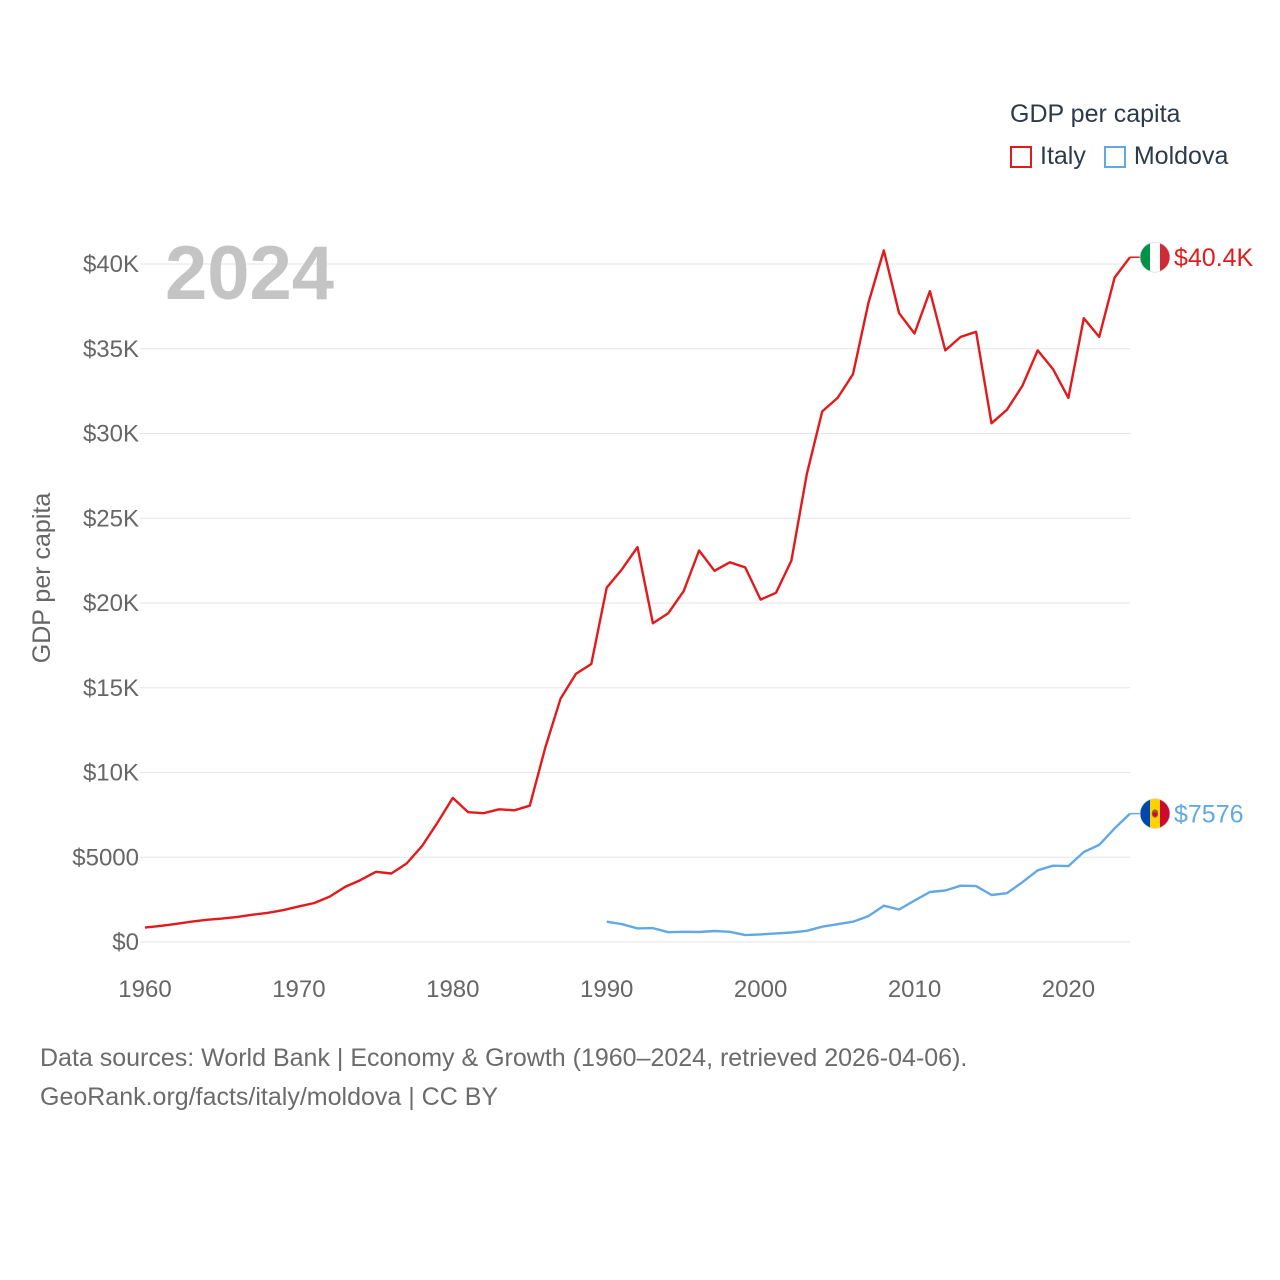  What do you see at coordinates (1209, 815) in the screenshot?
I see `end-value-label-moldova: $7576` at bounding box center [1209, 815].